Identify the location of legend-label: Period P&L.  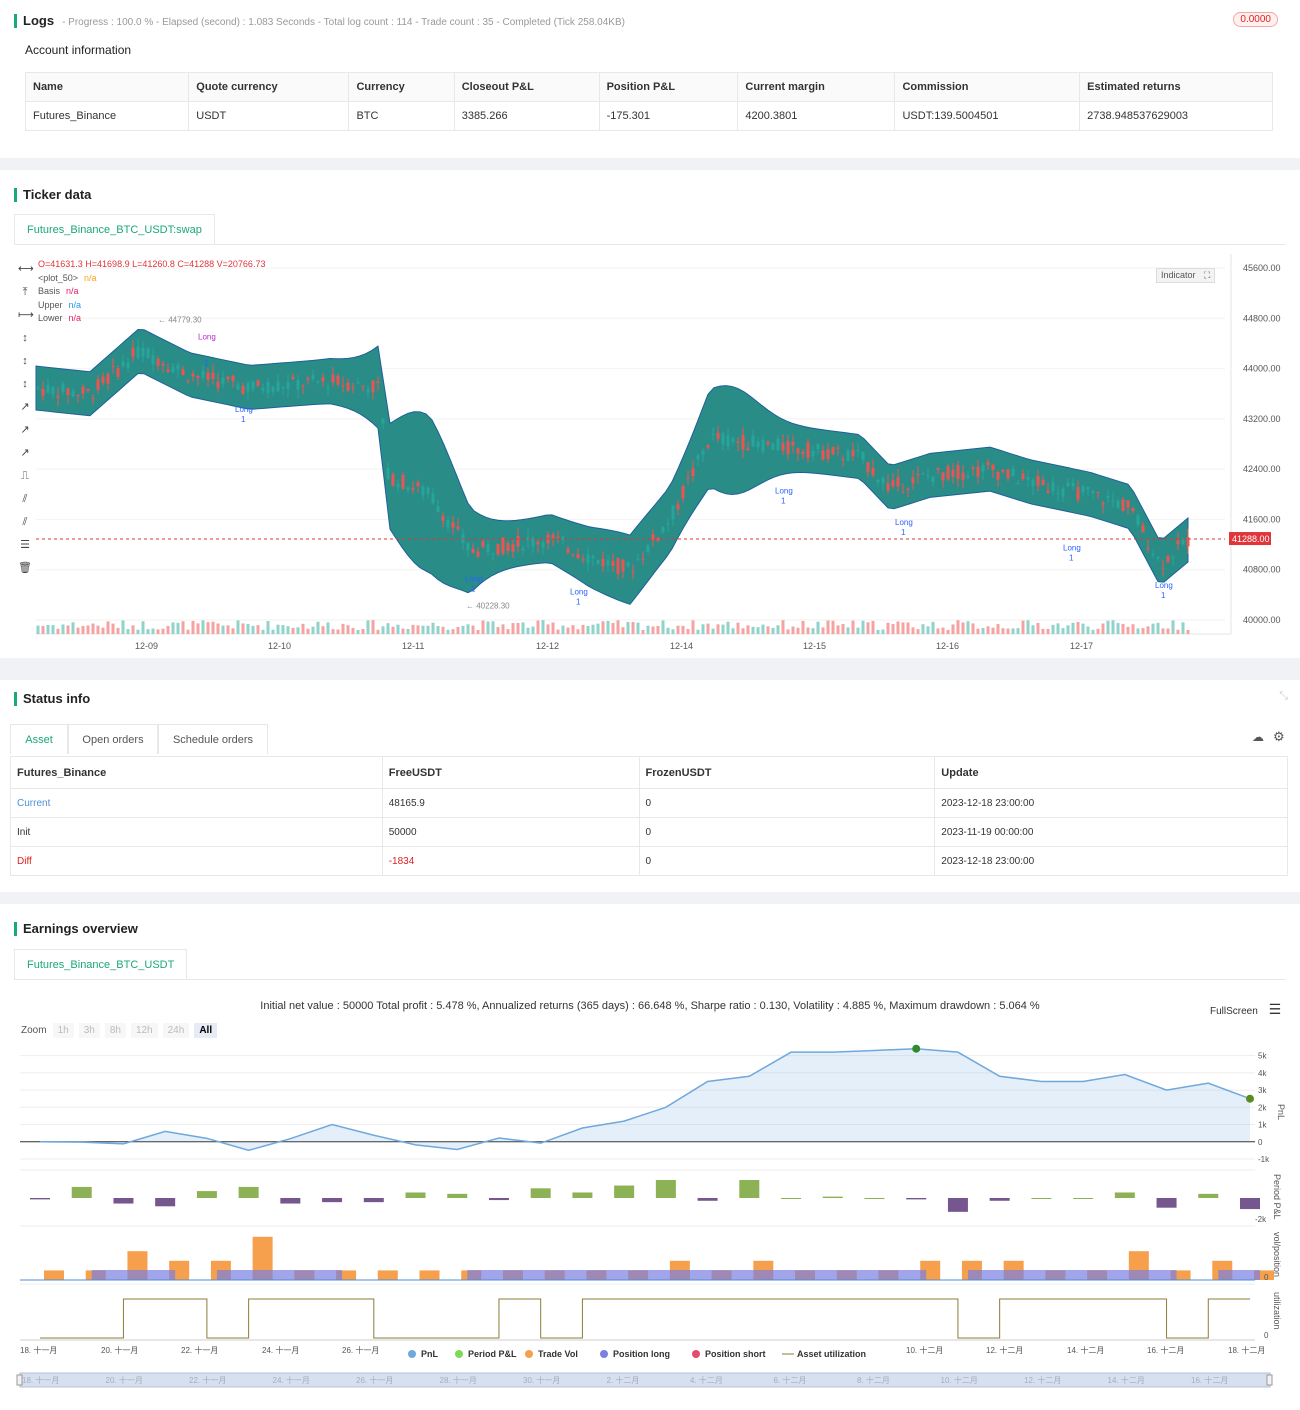
(492, 1354).